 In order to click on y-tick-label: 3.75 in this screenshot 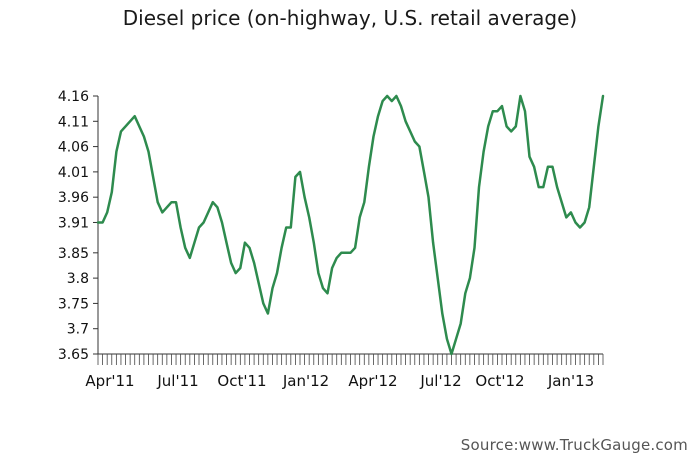, I will do `click(73, 304)`.